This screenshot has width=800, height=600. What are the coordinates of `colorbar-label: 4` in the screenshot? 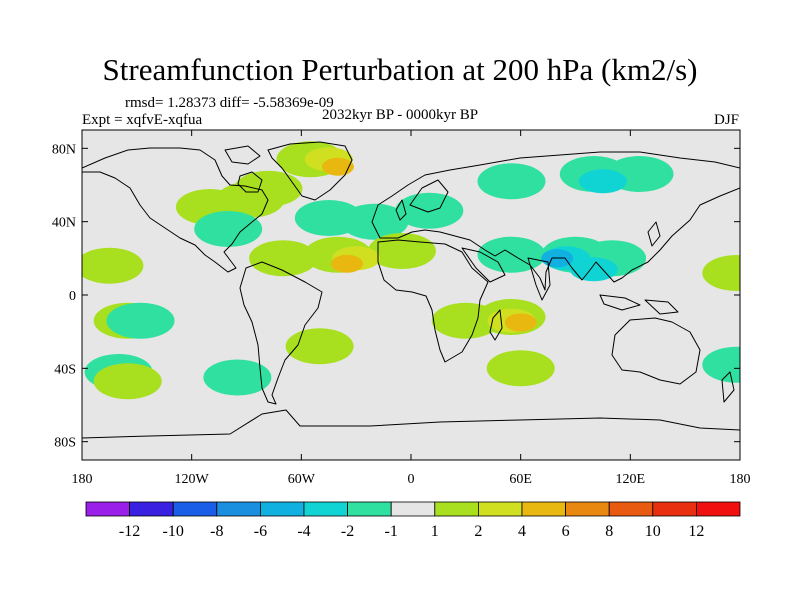 It's located at (522, 531).